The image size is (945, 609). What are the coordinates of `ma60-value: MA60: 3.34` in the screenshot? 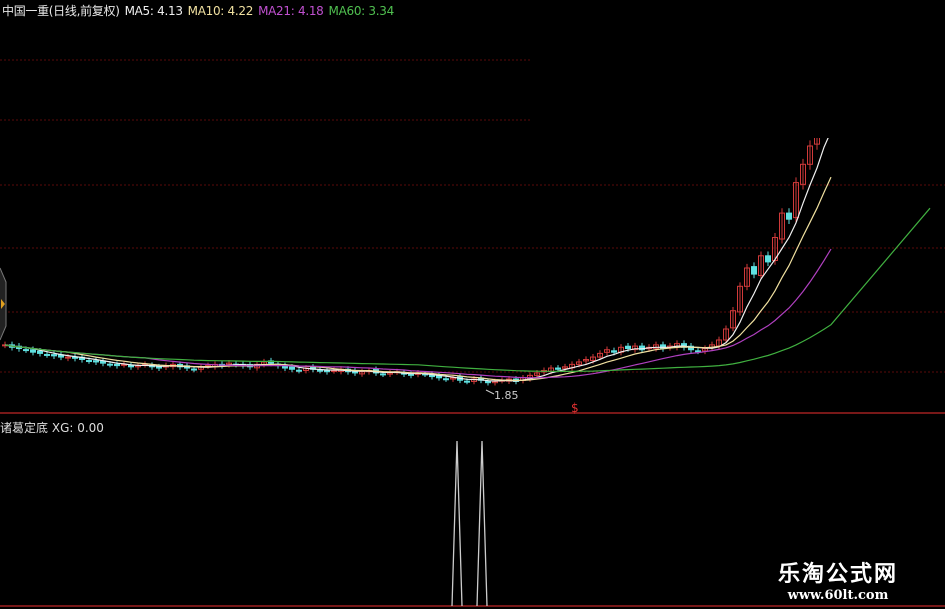 It's located at (361, 11).